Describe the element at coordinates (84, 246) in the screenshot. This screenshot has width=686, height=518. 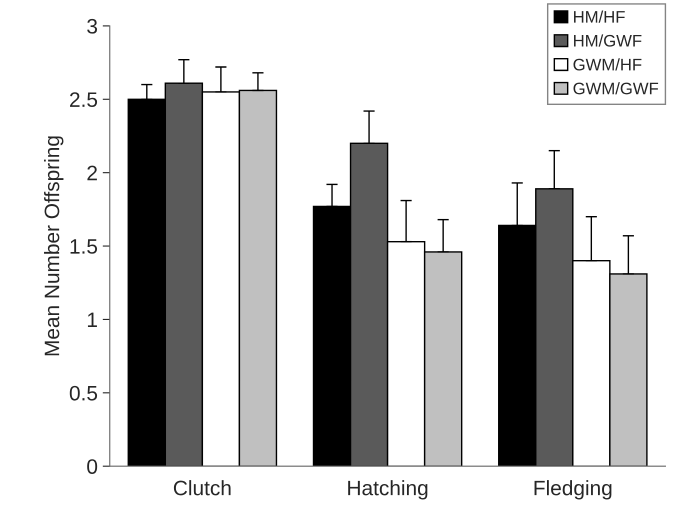
I see `y-tick-label: 1.5` at that location.